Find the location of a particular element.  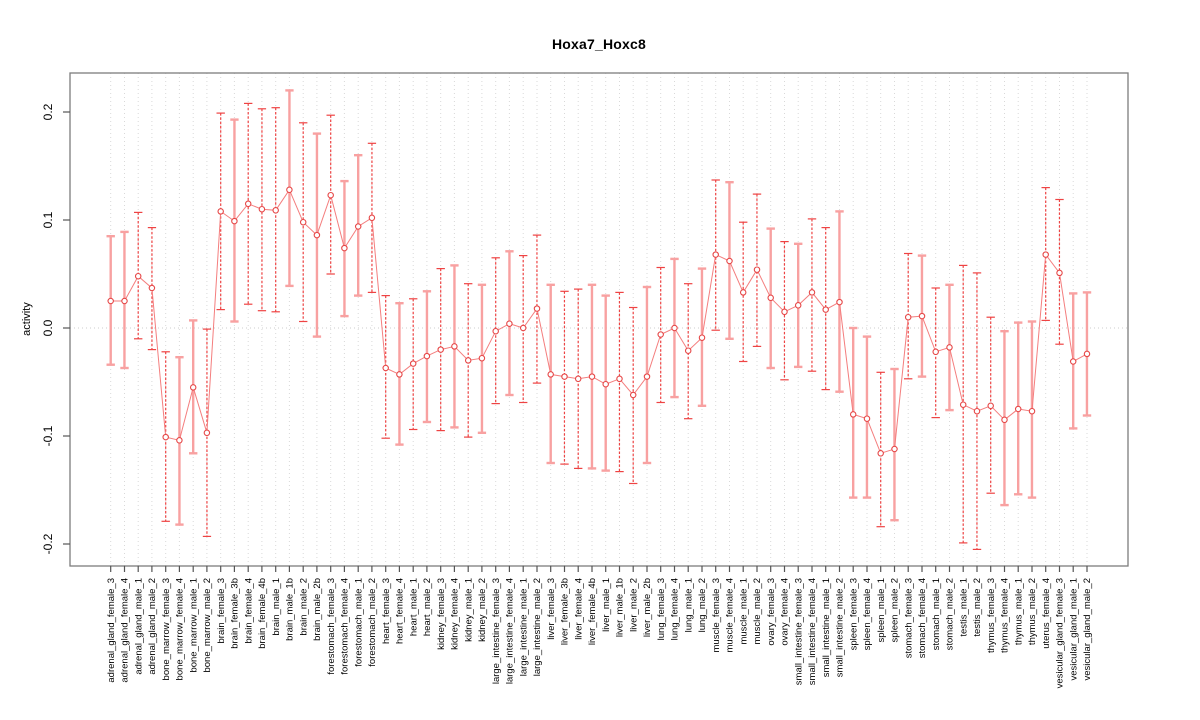

x-category-label: adrenal_gland_male_1 is located at coordinates (138, 626).